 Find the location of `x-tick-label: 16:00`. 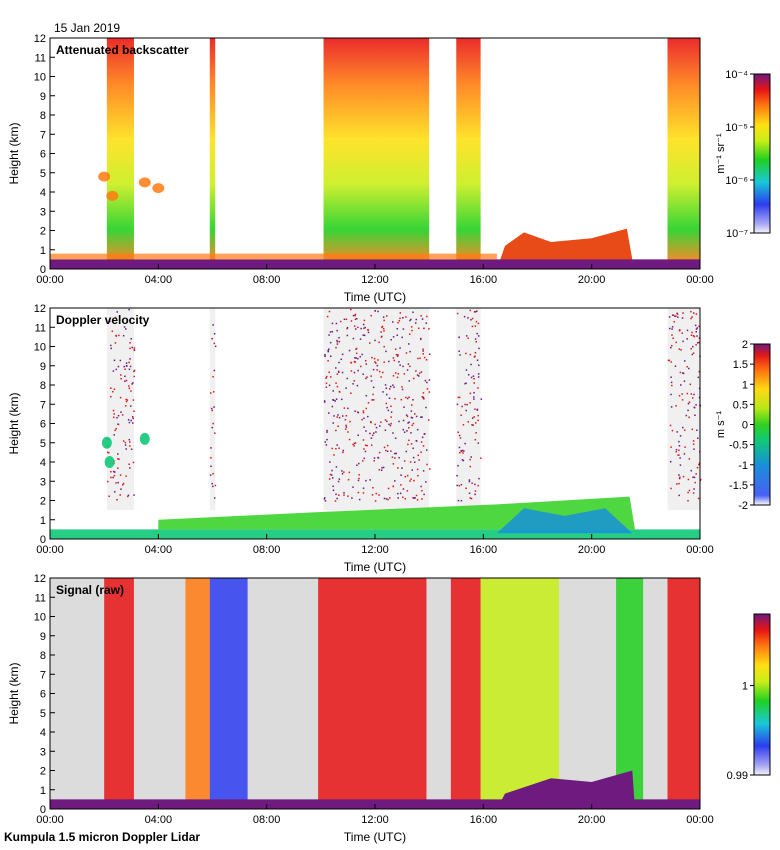

x-tick-label: 16:00 is located at coordinates (484, 280).